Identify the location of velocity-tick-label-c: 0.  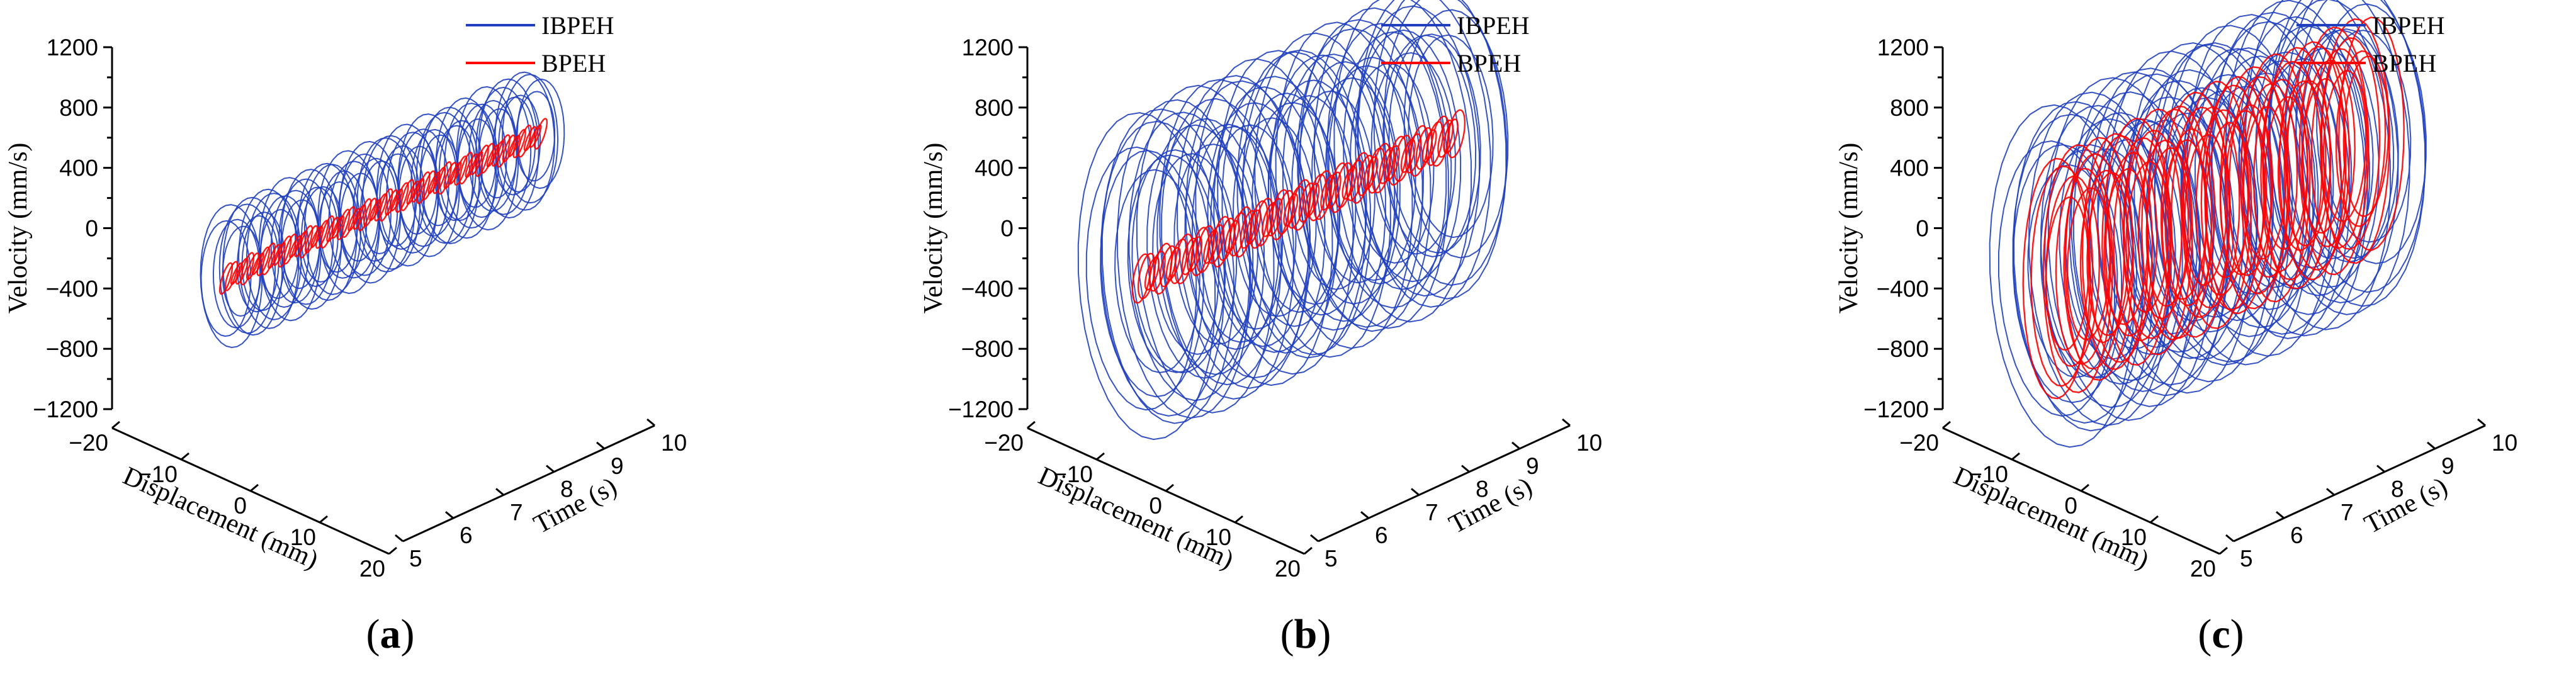
(1922, 229).